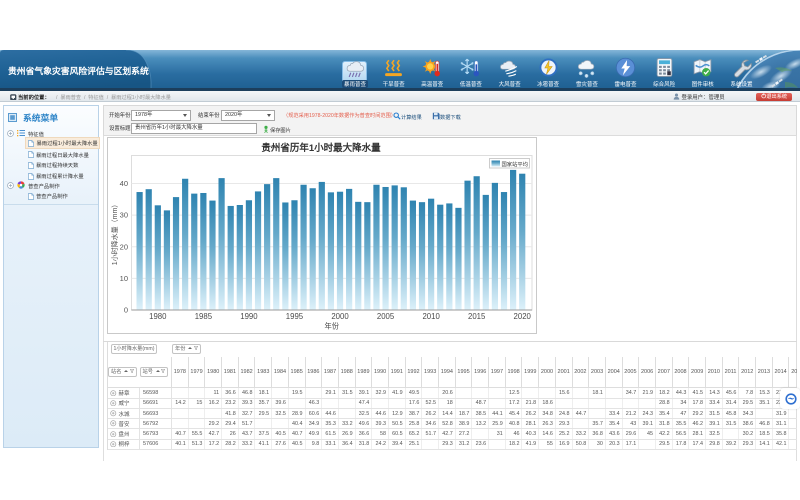 The image size is (800, 500). What do you see at coordinates (477, 316) in the screenshot?
I see `svg-text: 2015` at bounding box center [477, 316].